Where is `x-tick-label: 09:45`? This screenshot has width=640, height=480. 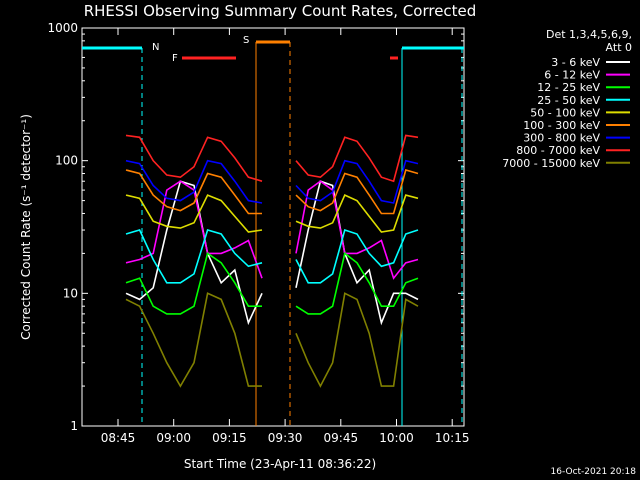 x-tick-label: 09:45 is located at coordinates (341, 438).